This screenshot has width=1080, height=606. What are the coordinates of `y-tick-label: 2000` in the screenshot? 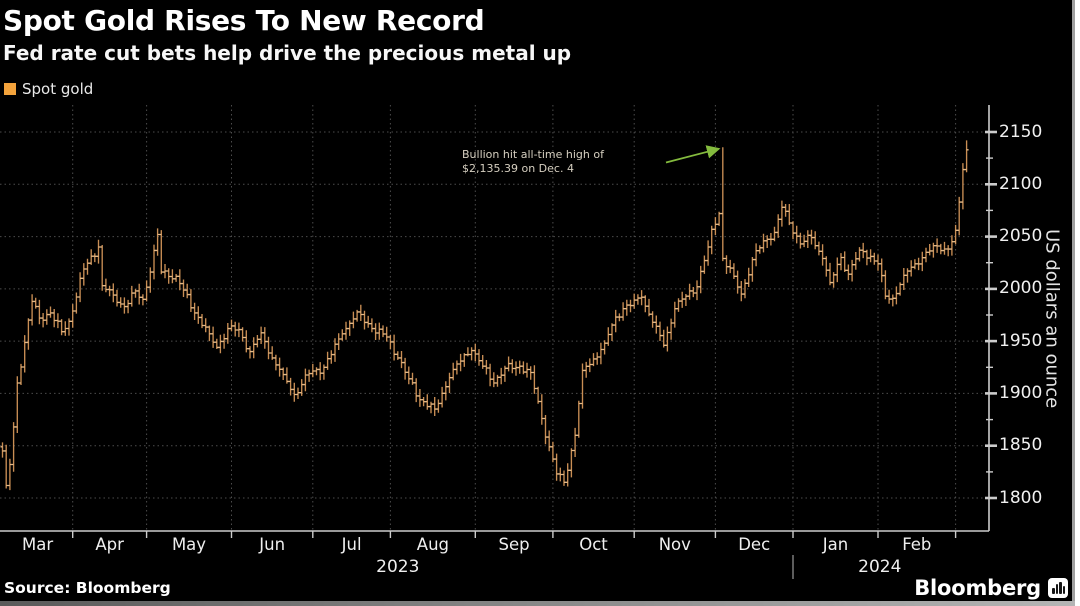 It's located at (1021, 288).